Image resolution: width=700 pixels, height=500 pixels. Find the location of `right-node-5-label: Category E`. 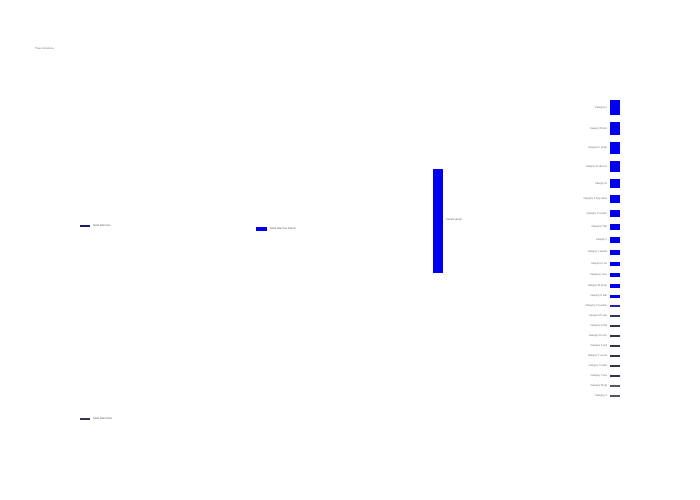

right-node-5-label: Category E is located at coordinates (601, 183).